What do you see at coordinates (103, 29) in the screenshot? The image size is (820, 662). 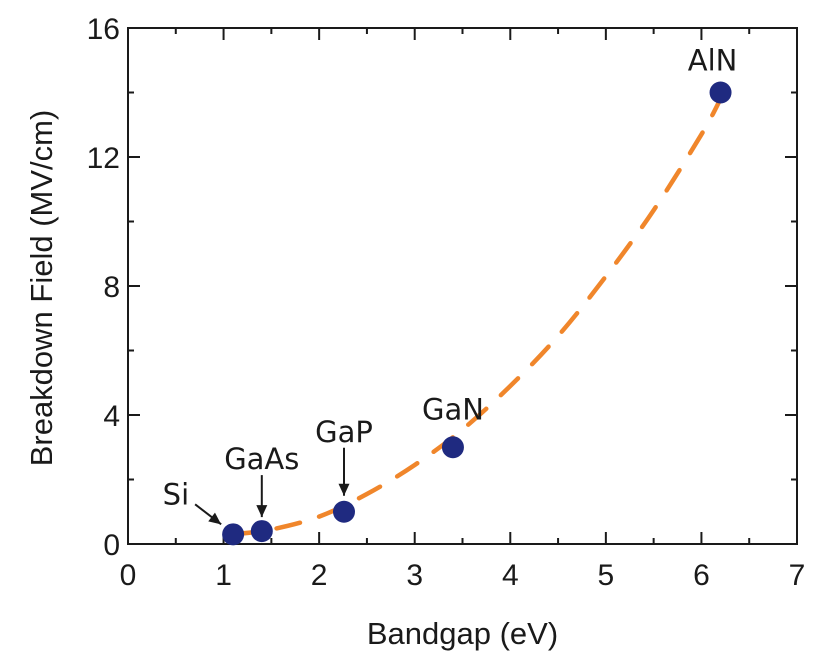 I see `y-tick-label: 16` at bounding box center [103, 29].